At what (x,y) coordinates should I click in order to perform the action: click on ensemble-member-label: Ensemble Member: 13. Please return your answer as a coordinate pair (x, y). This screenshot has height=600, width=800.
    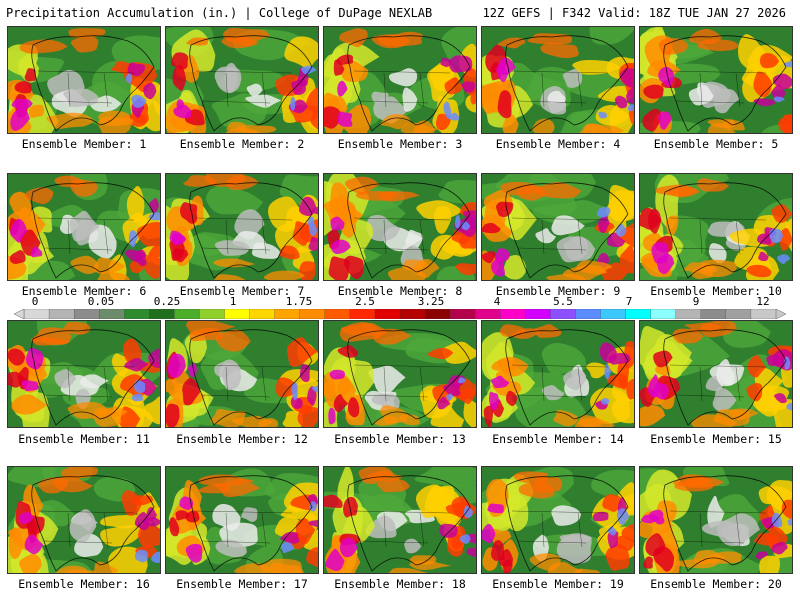
    Looking at the image, I should click on (400, 439).